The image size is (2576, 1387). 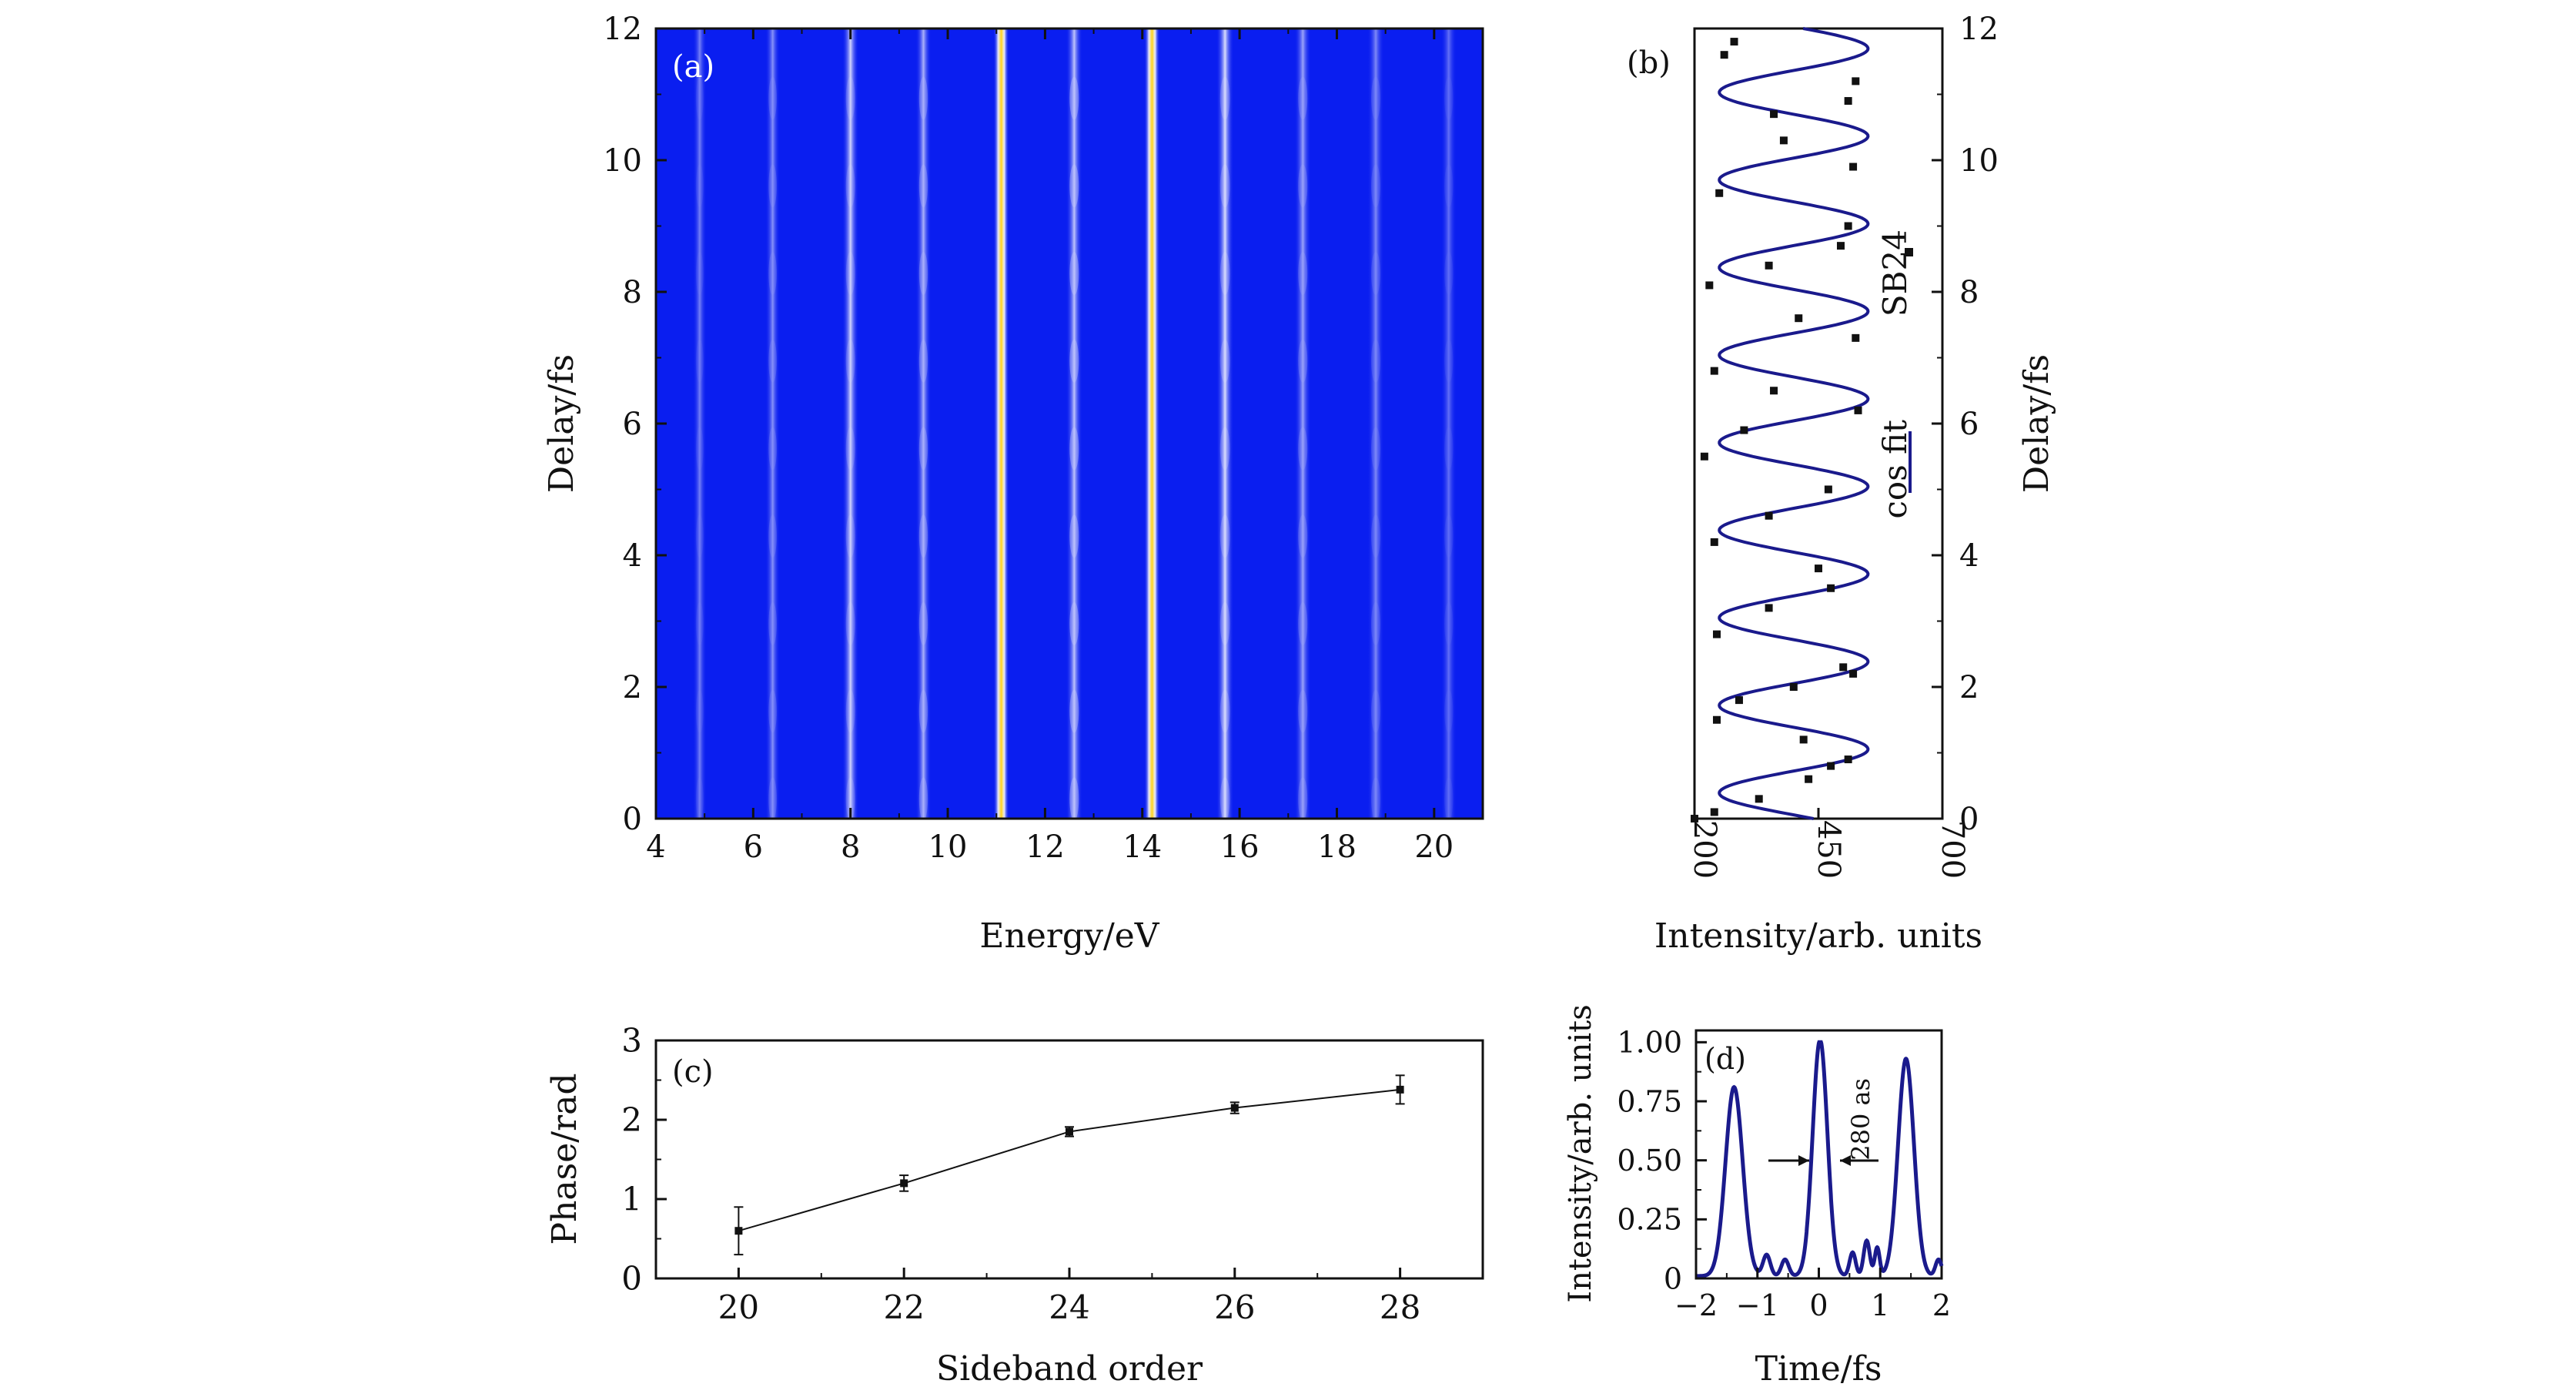 I want to click on x-tick-label: 20, so click(x=1434, y=847).